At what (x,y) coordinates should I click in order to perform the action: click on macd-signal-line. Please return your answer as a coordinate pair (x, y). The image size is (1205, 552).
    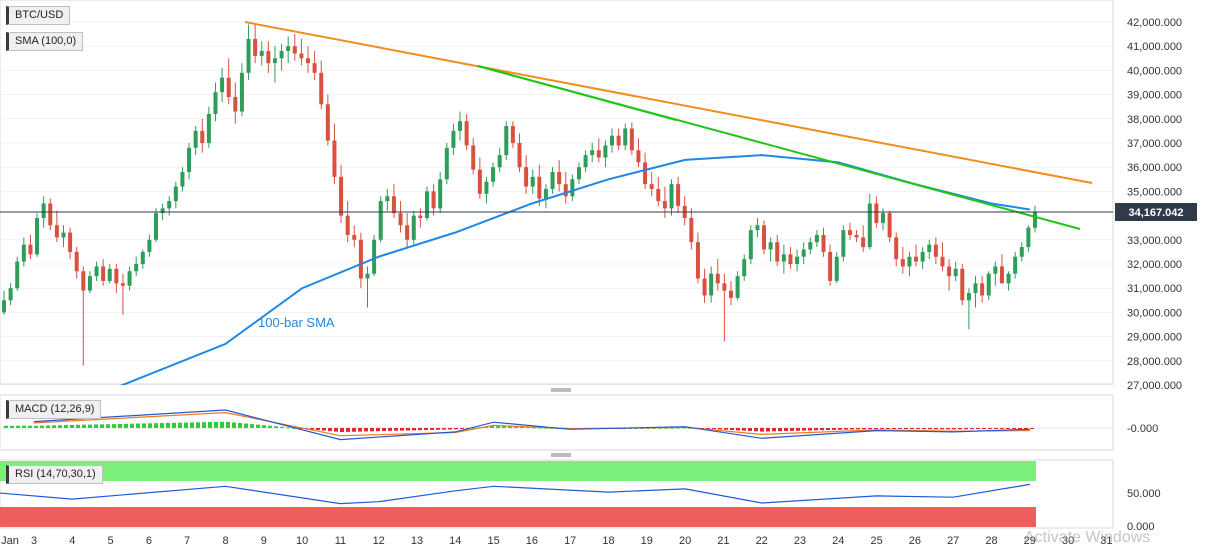
    Looking at the image, I should click on (531, 424).